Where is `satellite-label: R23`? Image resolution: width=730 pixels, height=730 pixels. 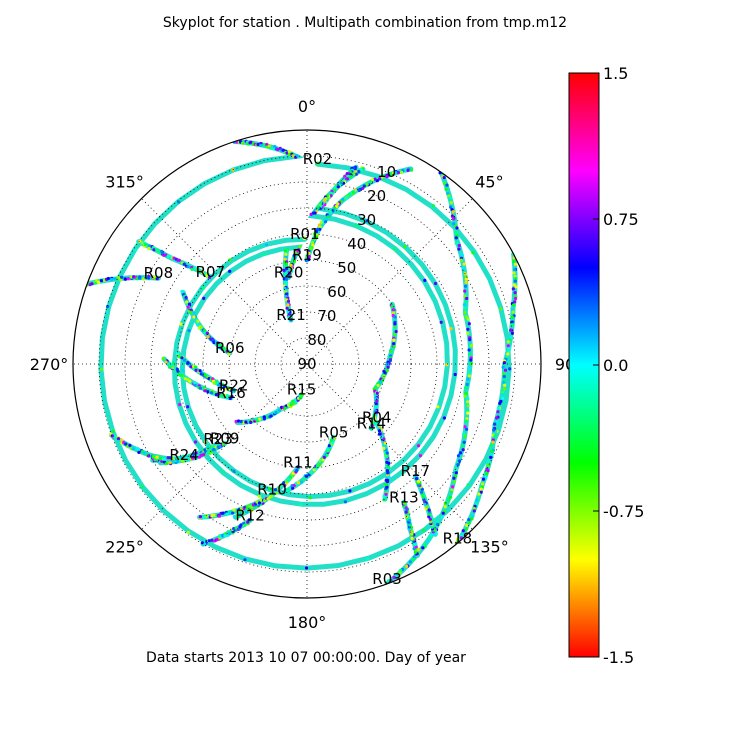 satellite-label: R23 is located at coordinates (218, 439).